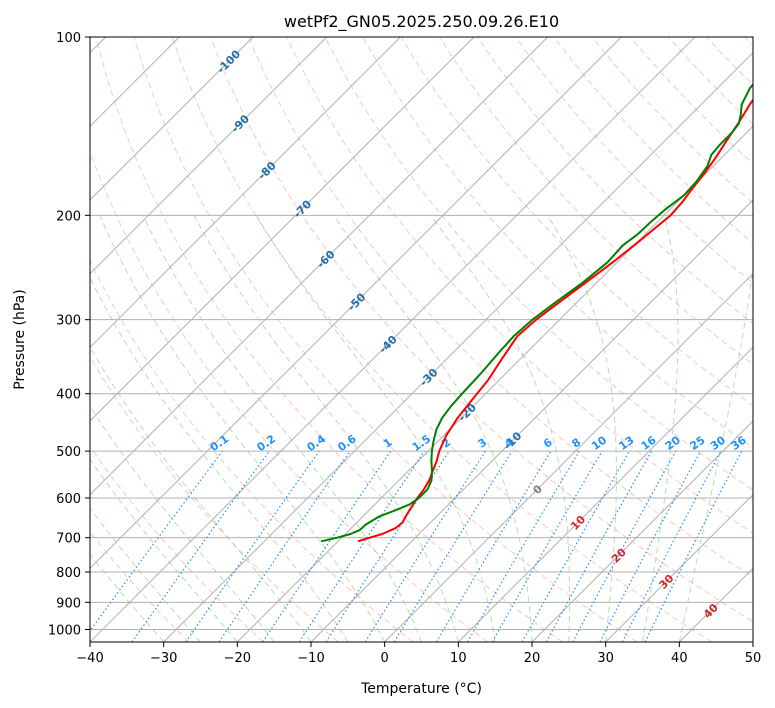 This screenshot has width=775, height=708. What do you see at coordinates (711, 611) in the screenshot?
I see `isotherm-label: 40` at bounding box center [711, 611].